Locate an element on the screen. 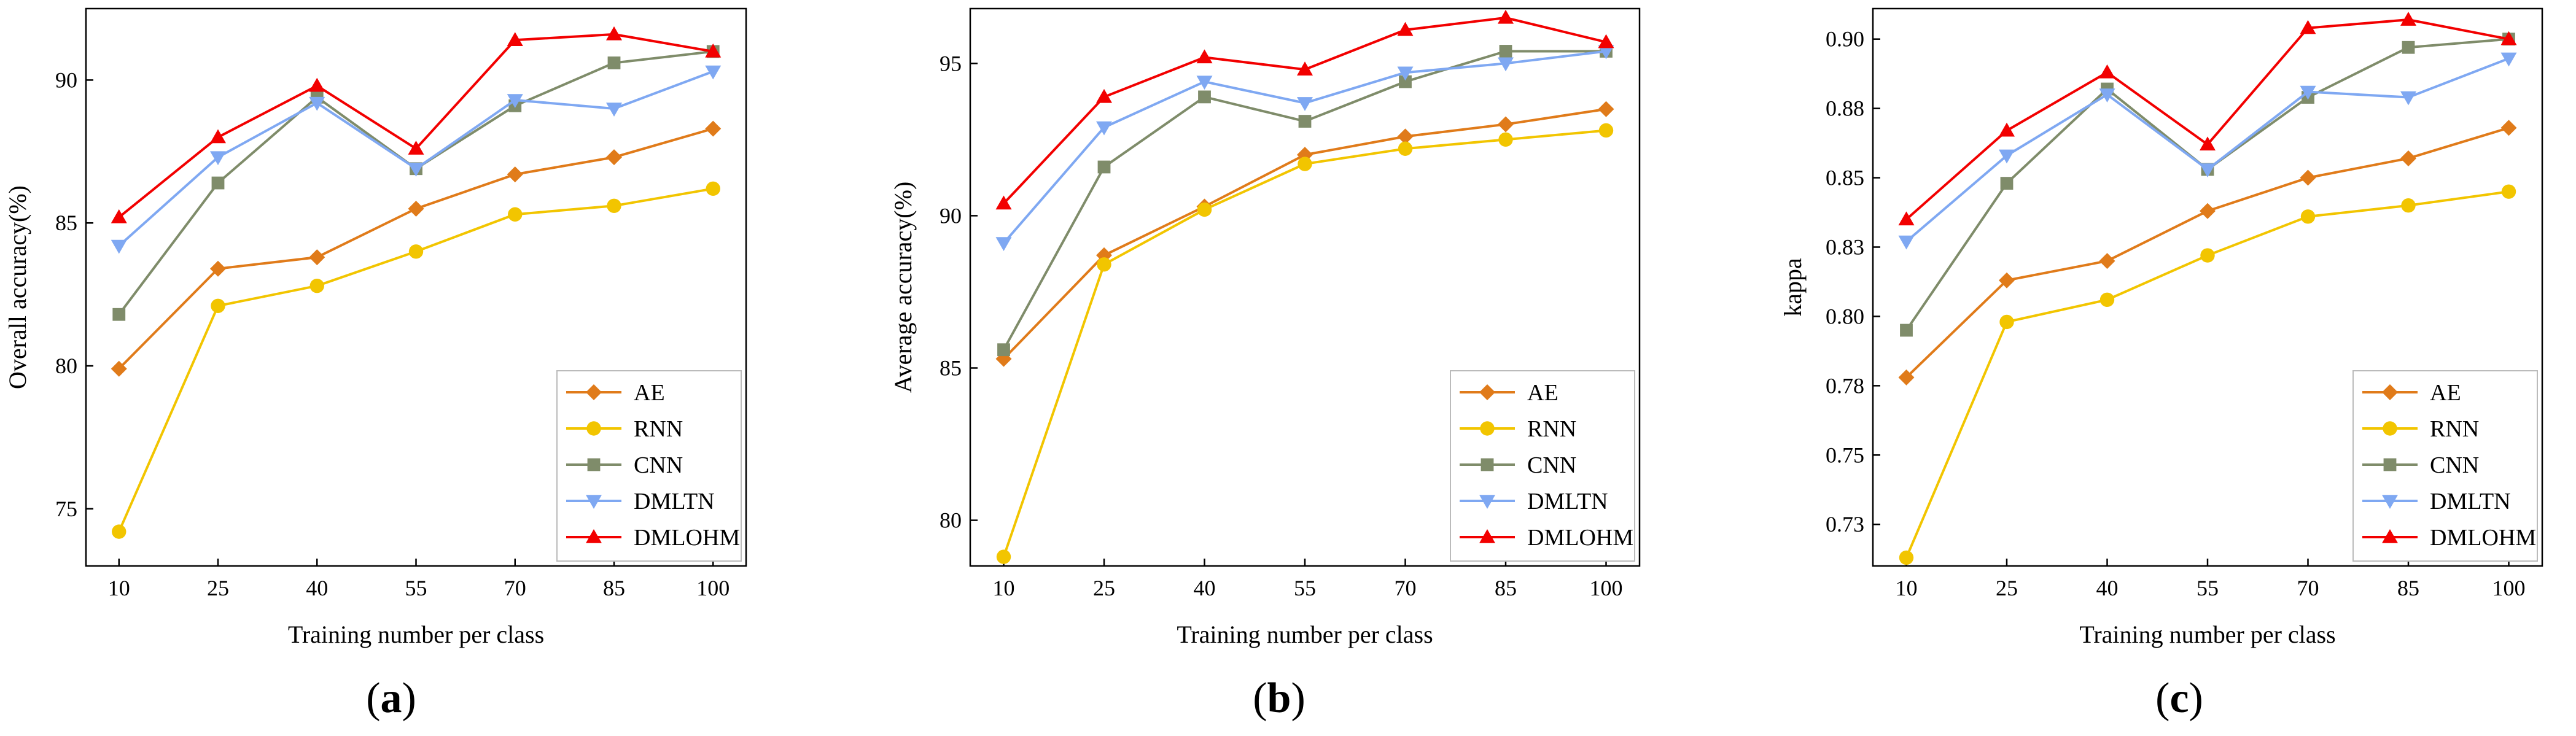  y-tick-label: 0.78 is located at coordinates (1845, 385).